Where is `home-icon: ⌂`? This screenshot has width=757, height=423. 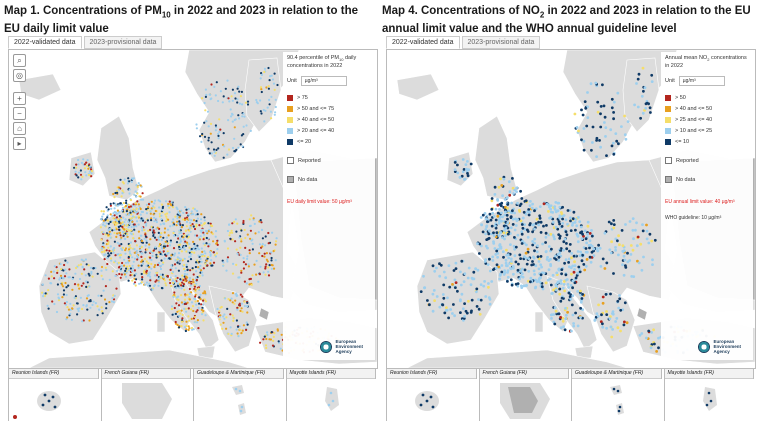
home-icon: ⌂ is located at coordinates (19, 128).